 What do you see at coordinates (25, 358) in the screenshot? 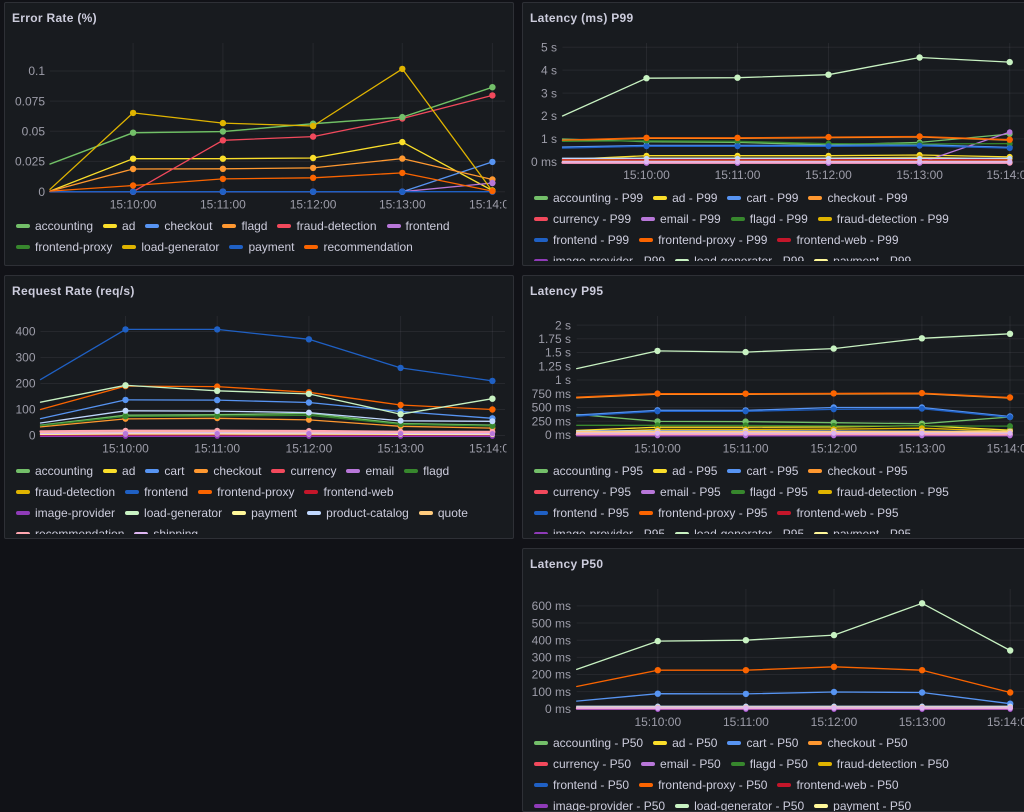
I see `svg-text: 300` at bounding box center [25, 358].